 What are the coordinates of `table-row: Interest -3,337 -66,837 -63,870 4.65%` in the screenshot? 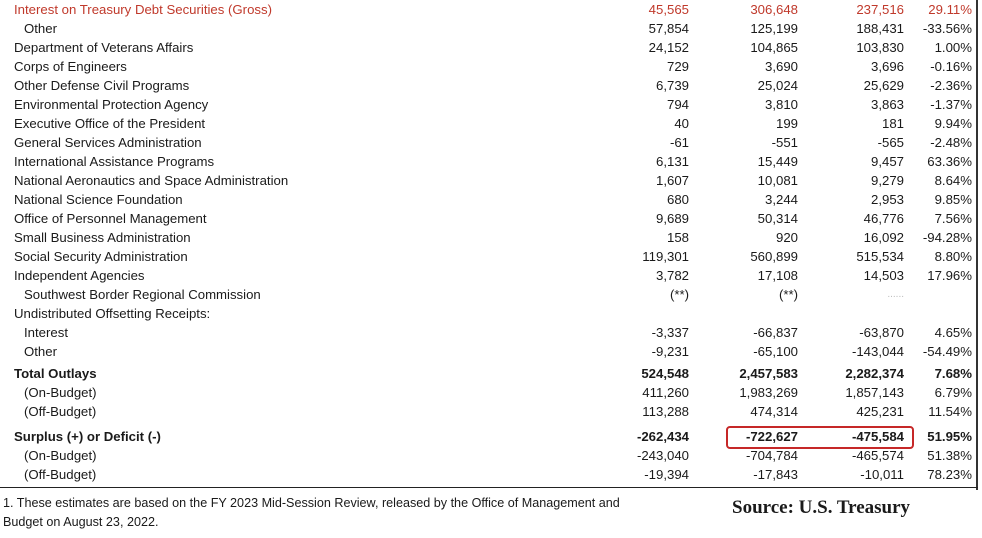 It's located at (491, 332).